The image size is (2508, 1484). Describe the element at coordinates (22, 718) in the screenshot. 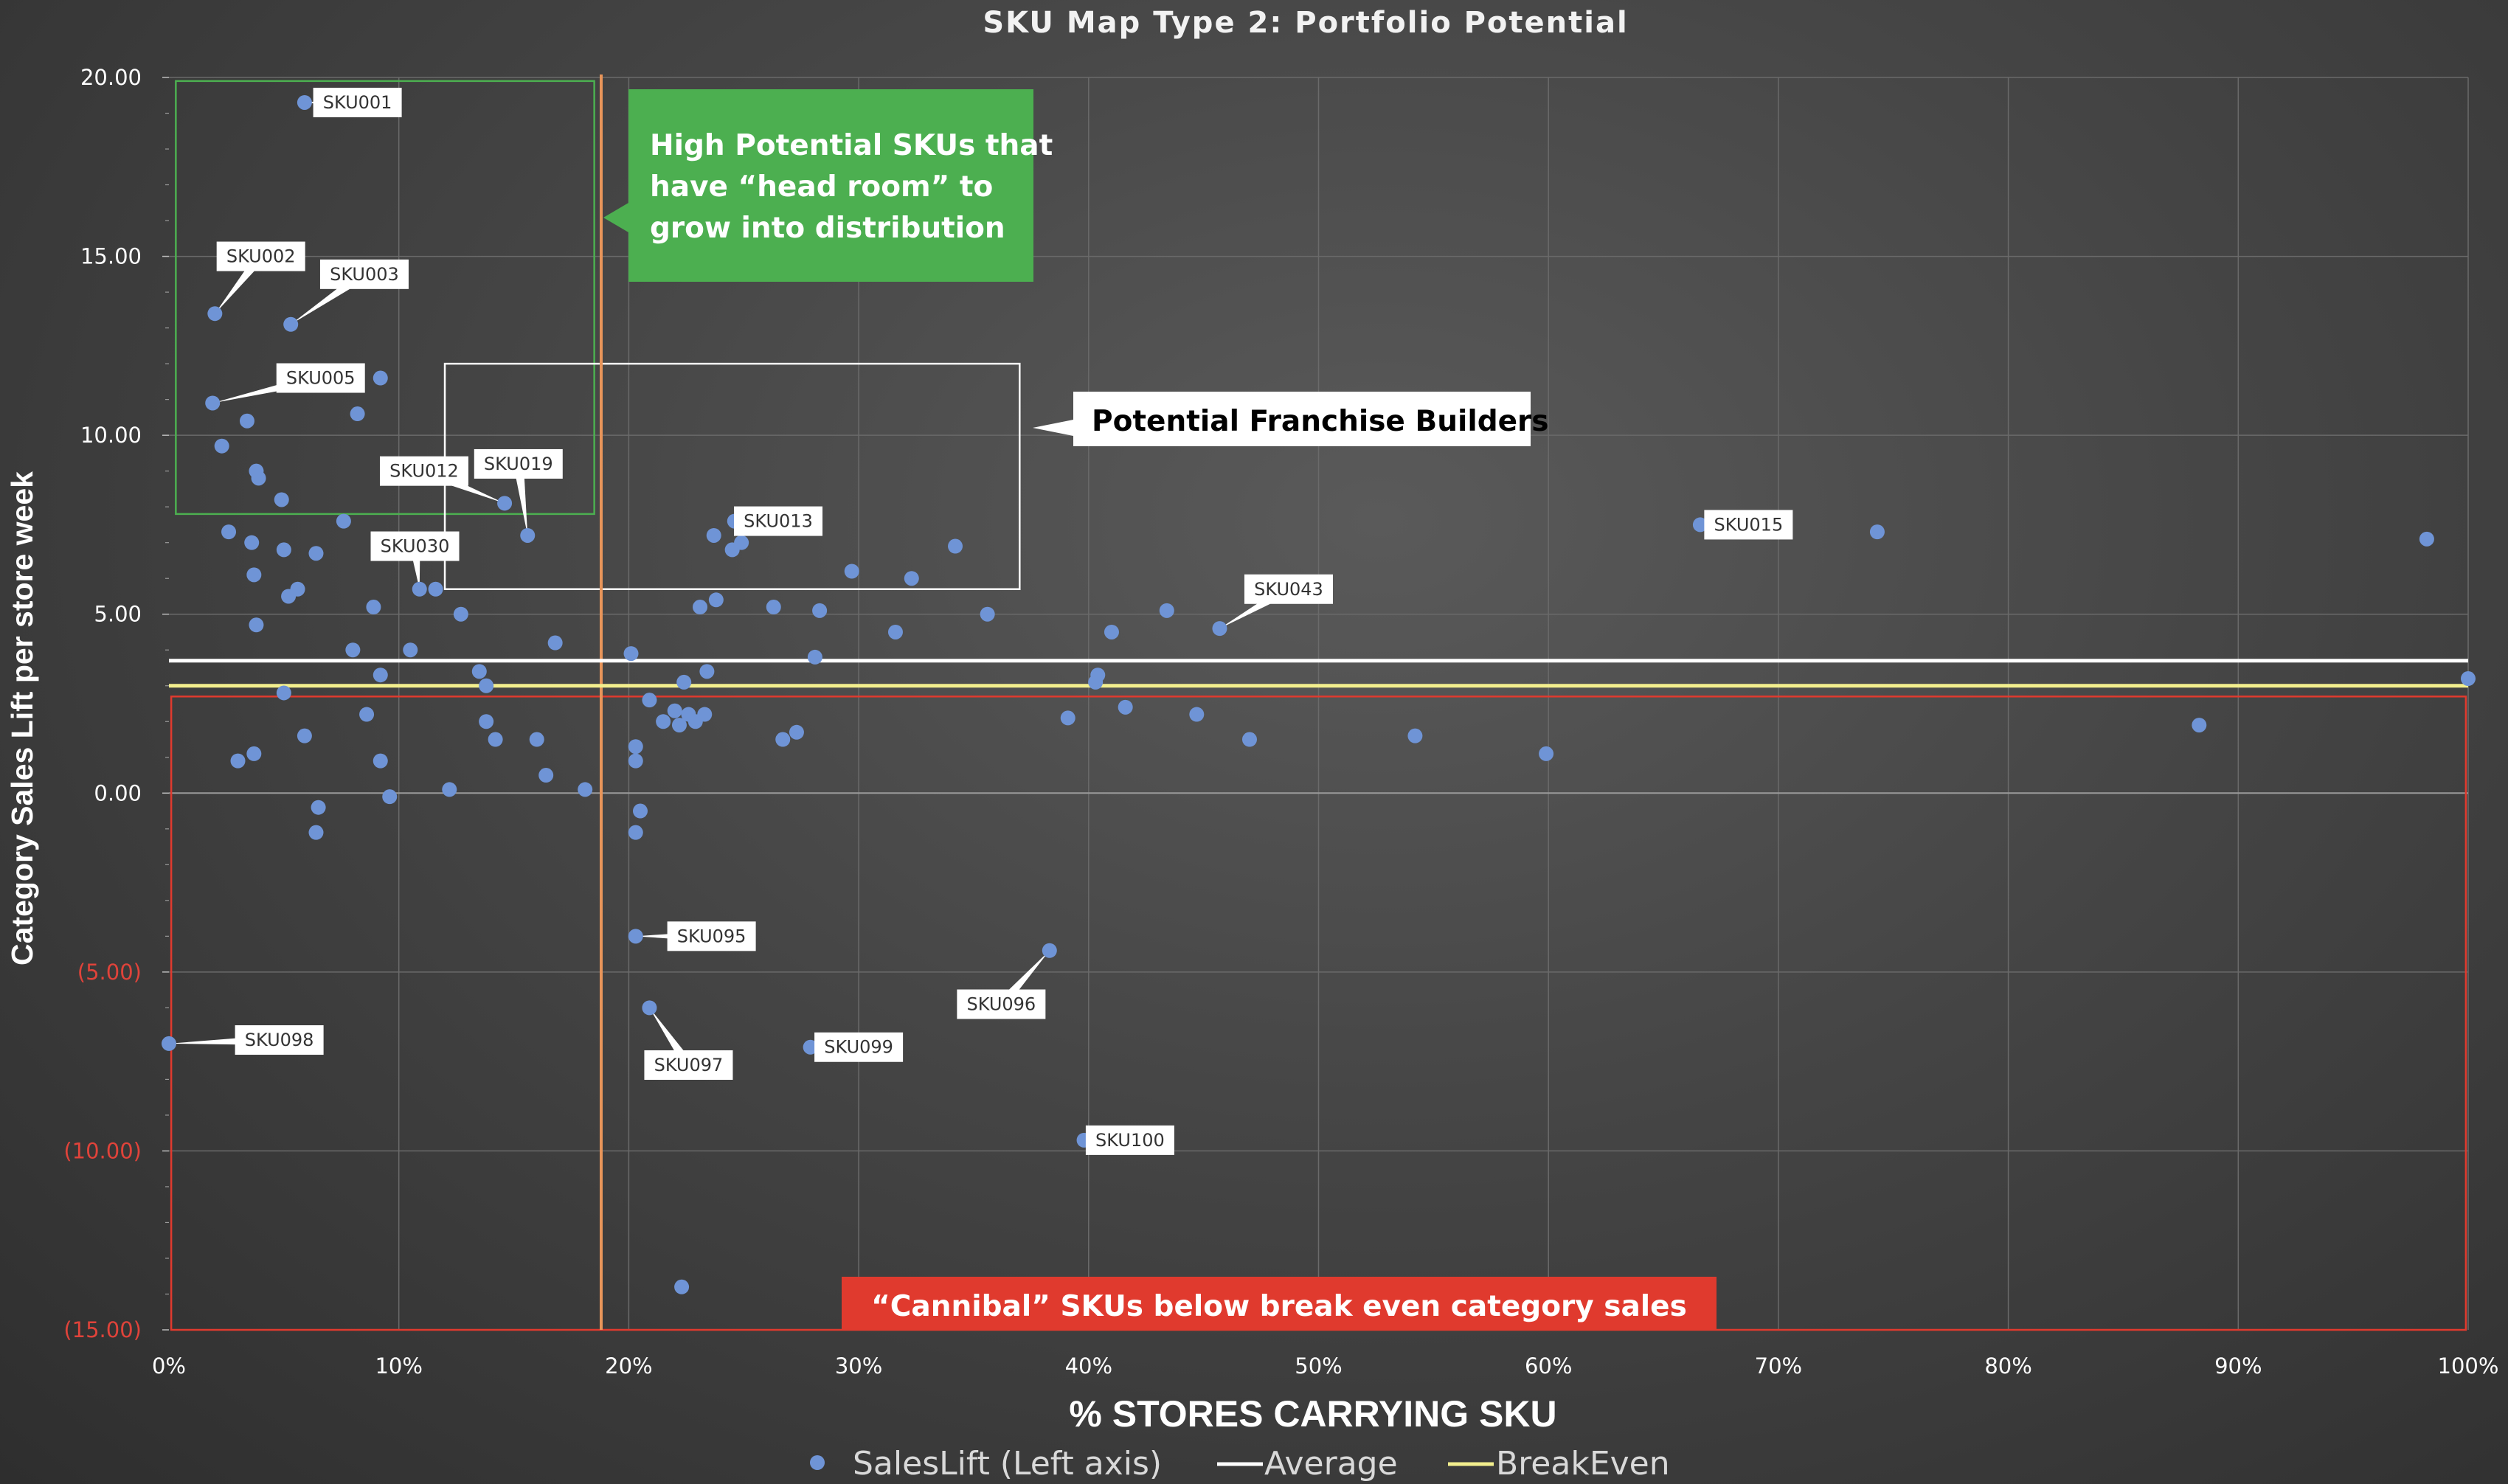

I see `y-axis-title: Category Sales Lift per store week` at that location.